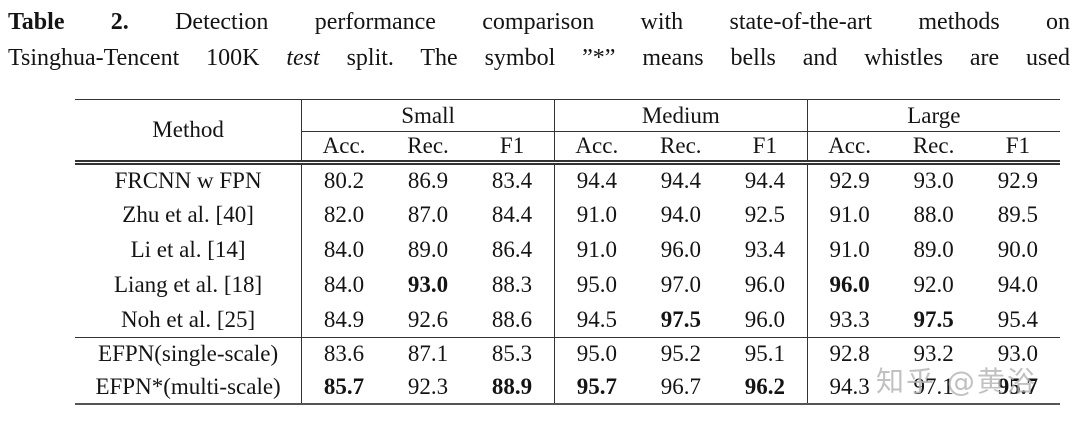  What do you see at coordinates (512, 180) in the screenshot?
I see `value-cell: 83.4` at bounding box center [512, 180].